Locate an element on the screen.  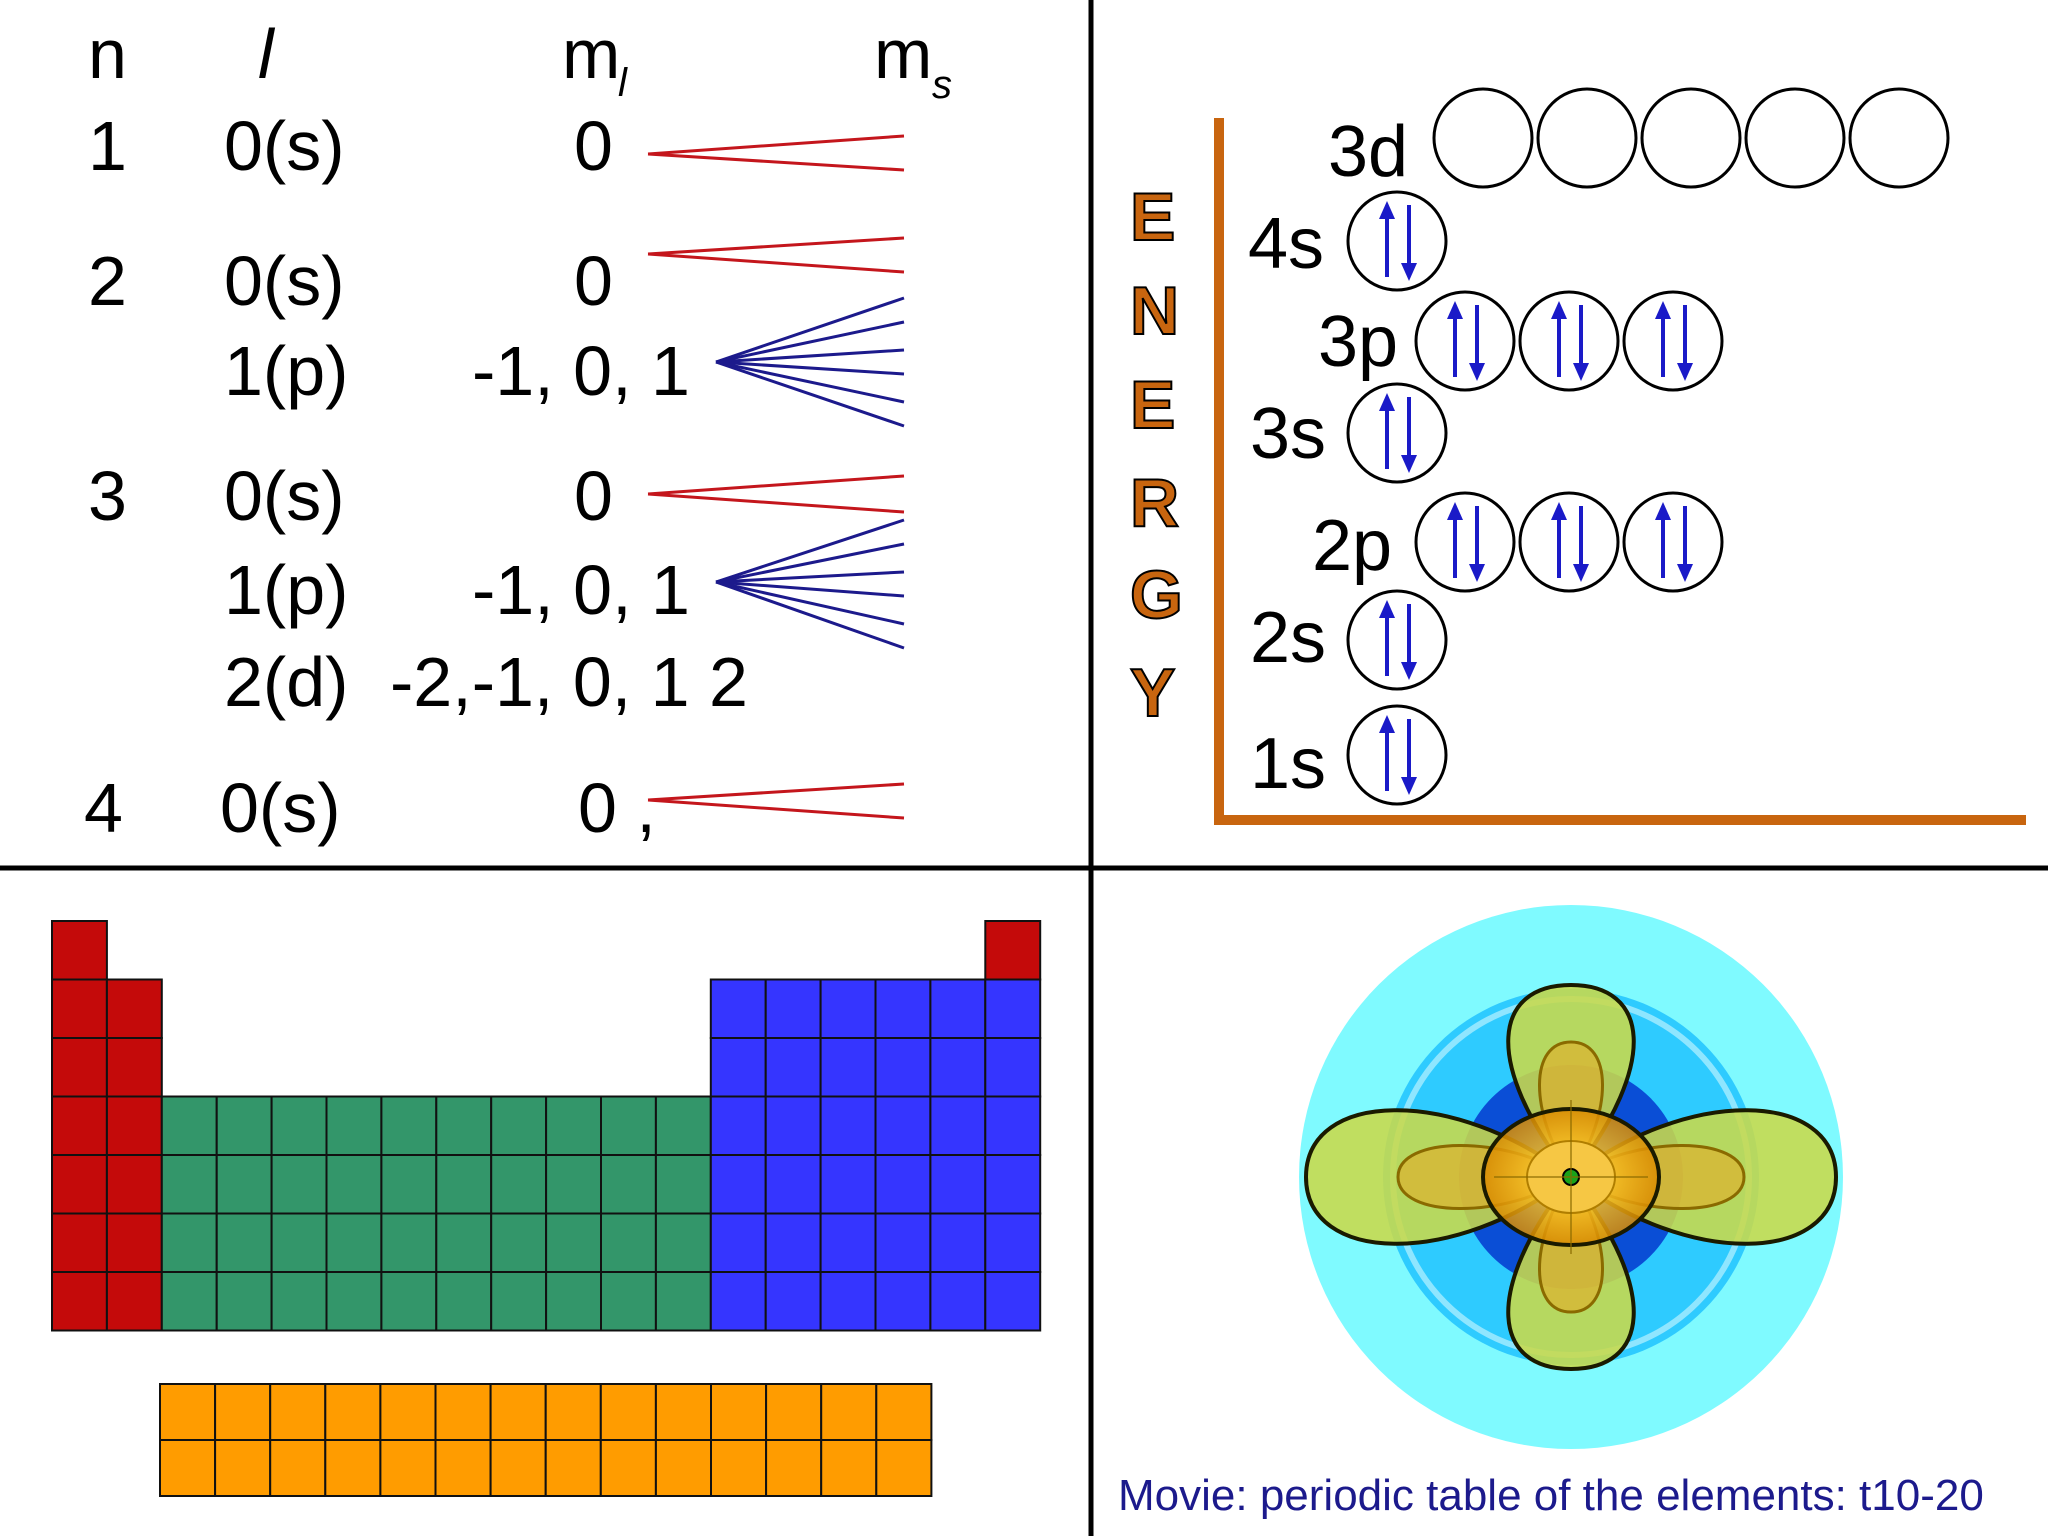
row-3-l: 0(s) is located at coordinates (284, 496).